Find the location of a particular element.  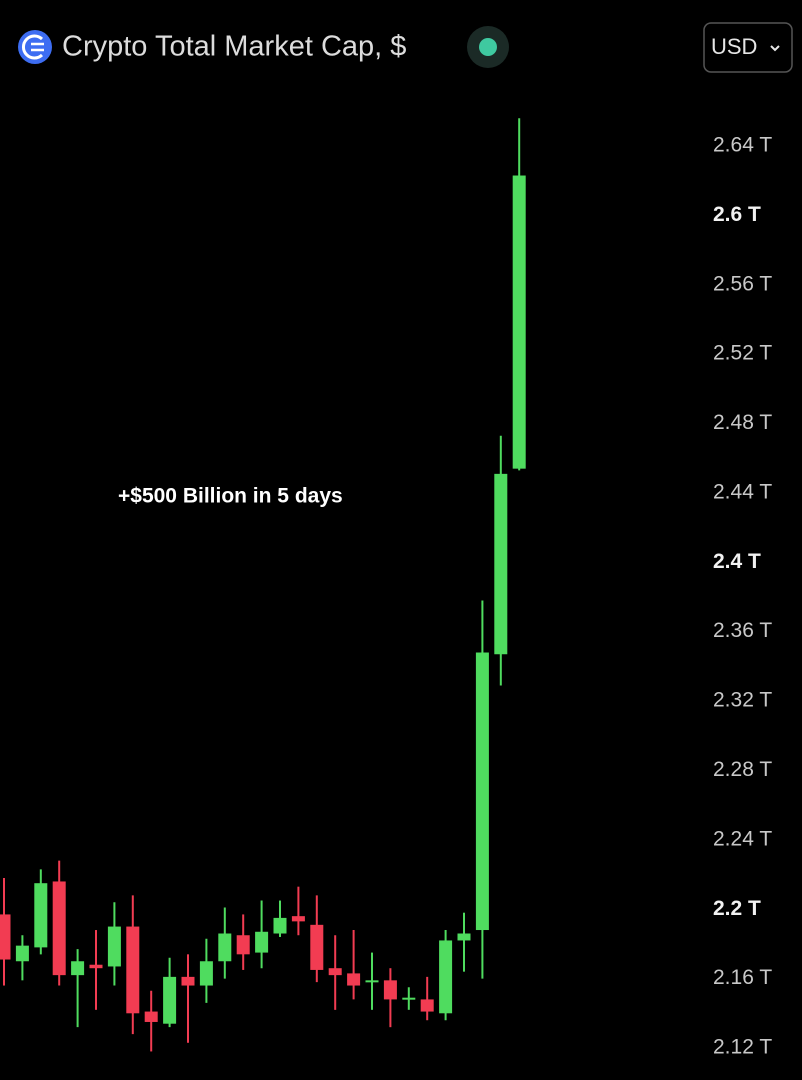

y-tick-label: 2.4 T is located at coordinates (737, 561).